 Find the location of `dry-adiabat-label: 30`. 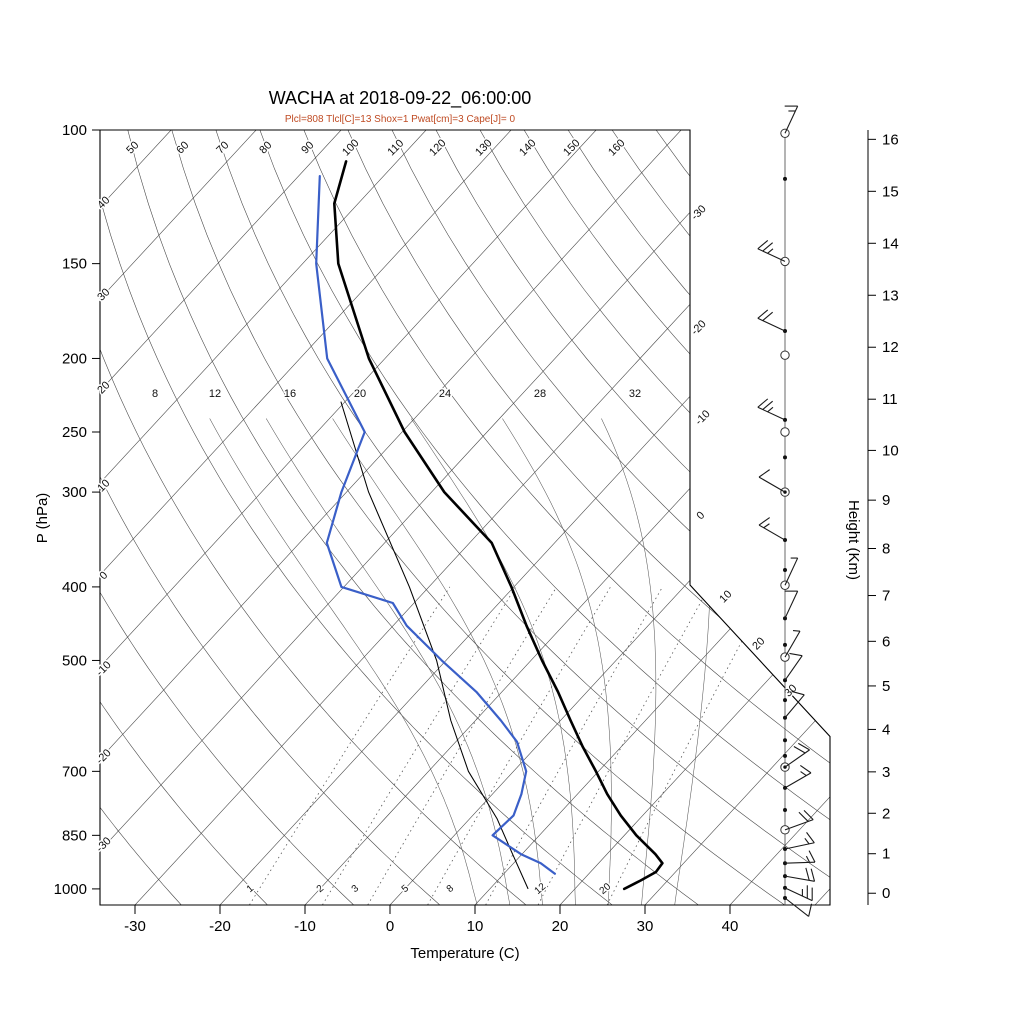

dry-adiabat-label: 30 is located at coordinates (103, 294).